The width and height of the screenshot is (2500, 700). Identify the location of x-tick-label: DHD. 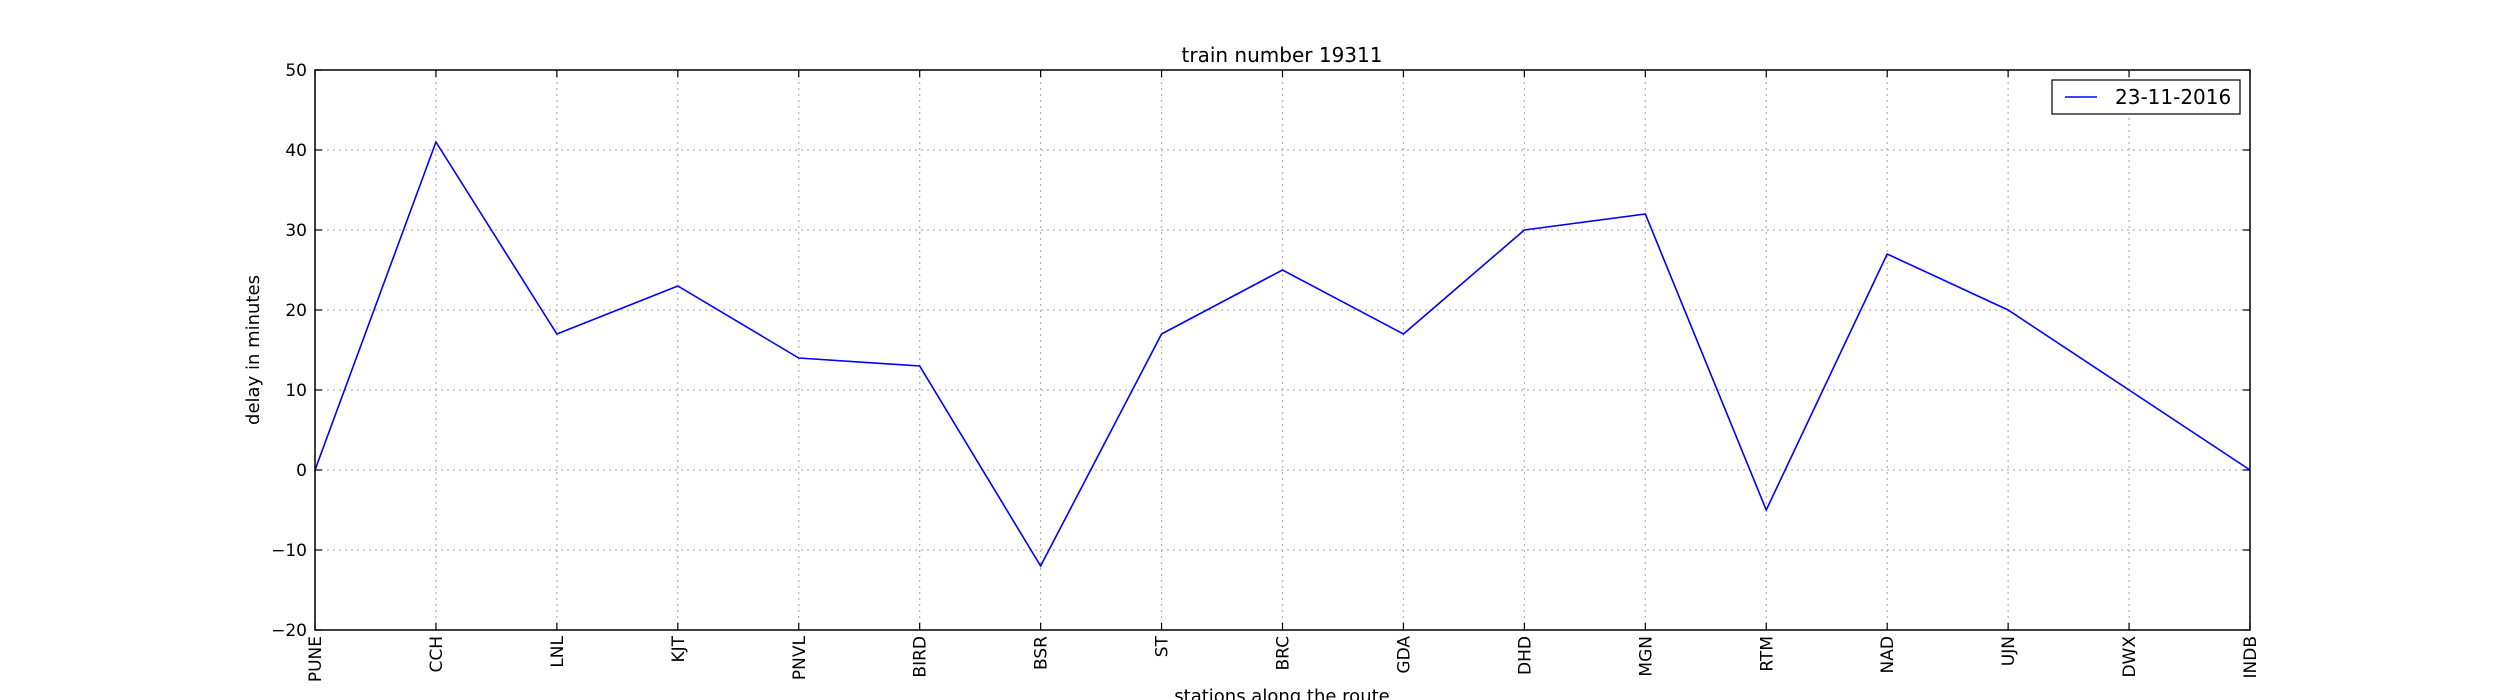
(1525, 655).